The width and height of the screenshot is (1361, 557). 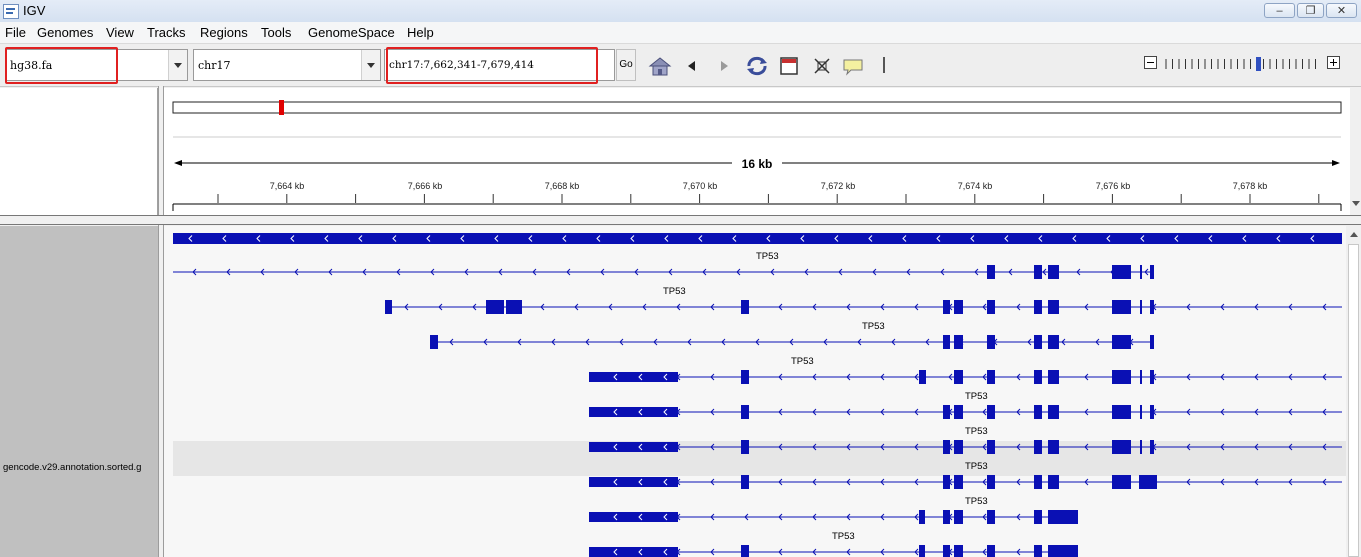 I want to click on close-button: ✕, so click(x=1341, y=10).